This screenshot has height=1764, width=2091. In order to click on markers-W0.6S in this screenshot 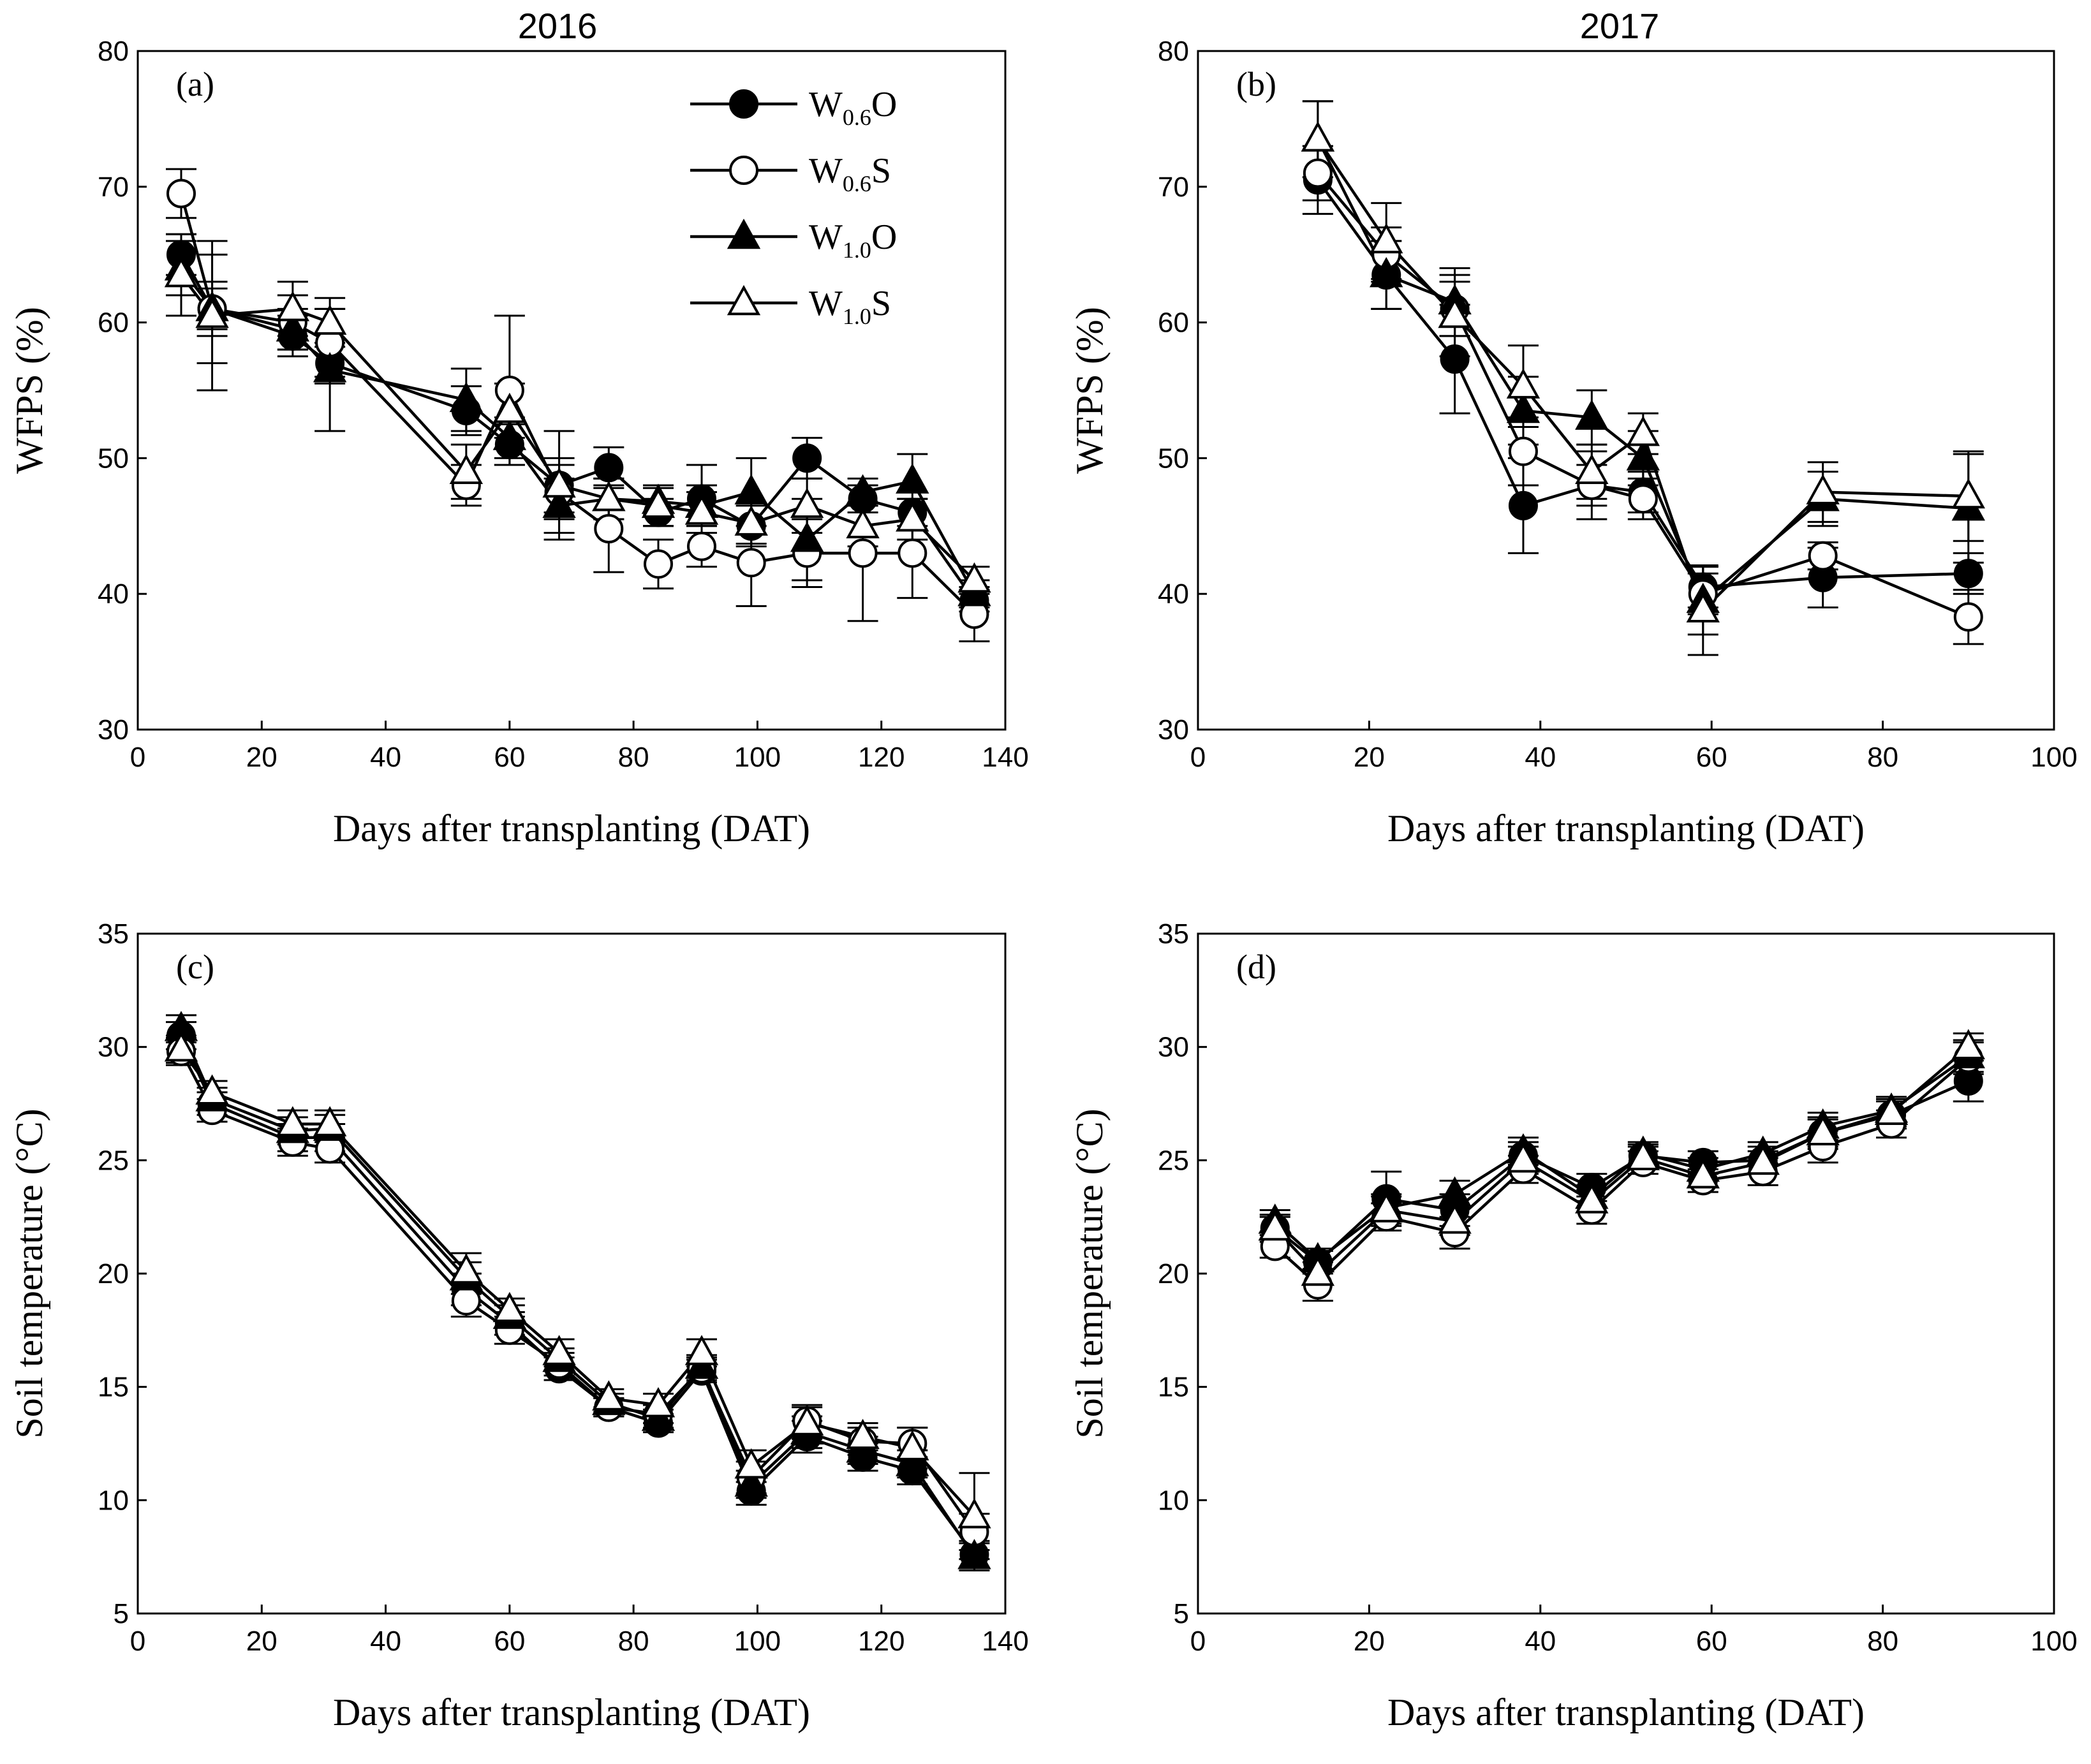, I will do `click(1643, 395)`.